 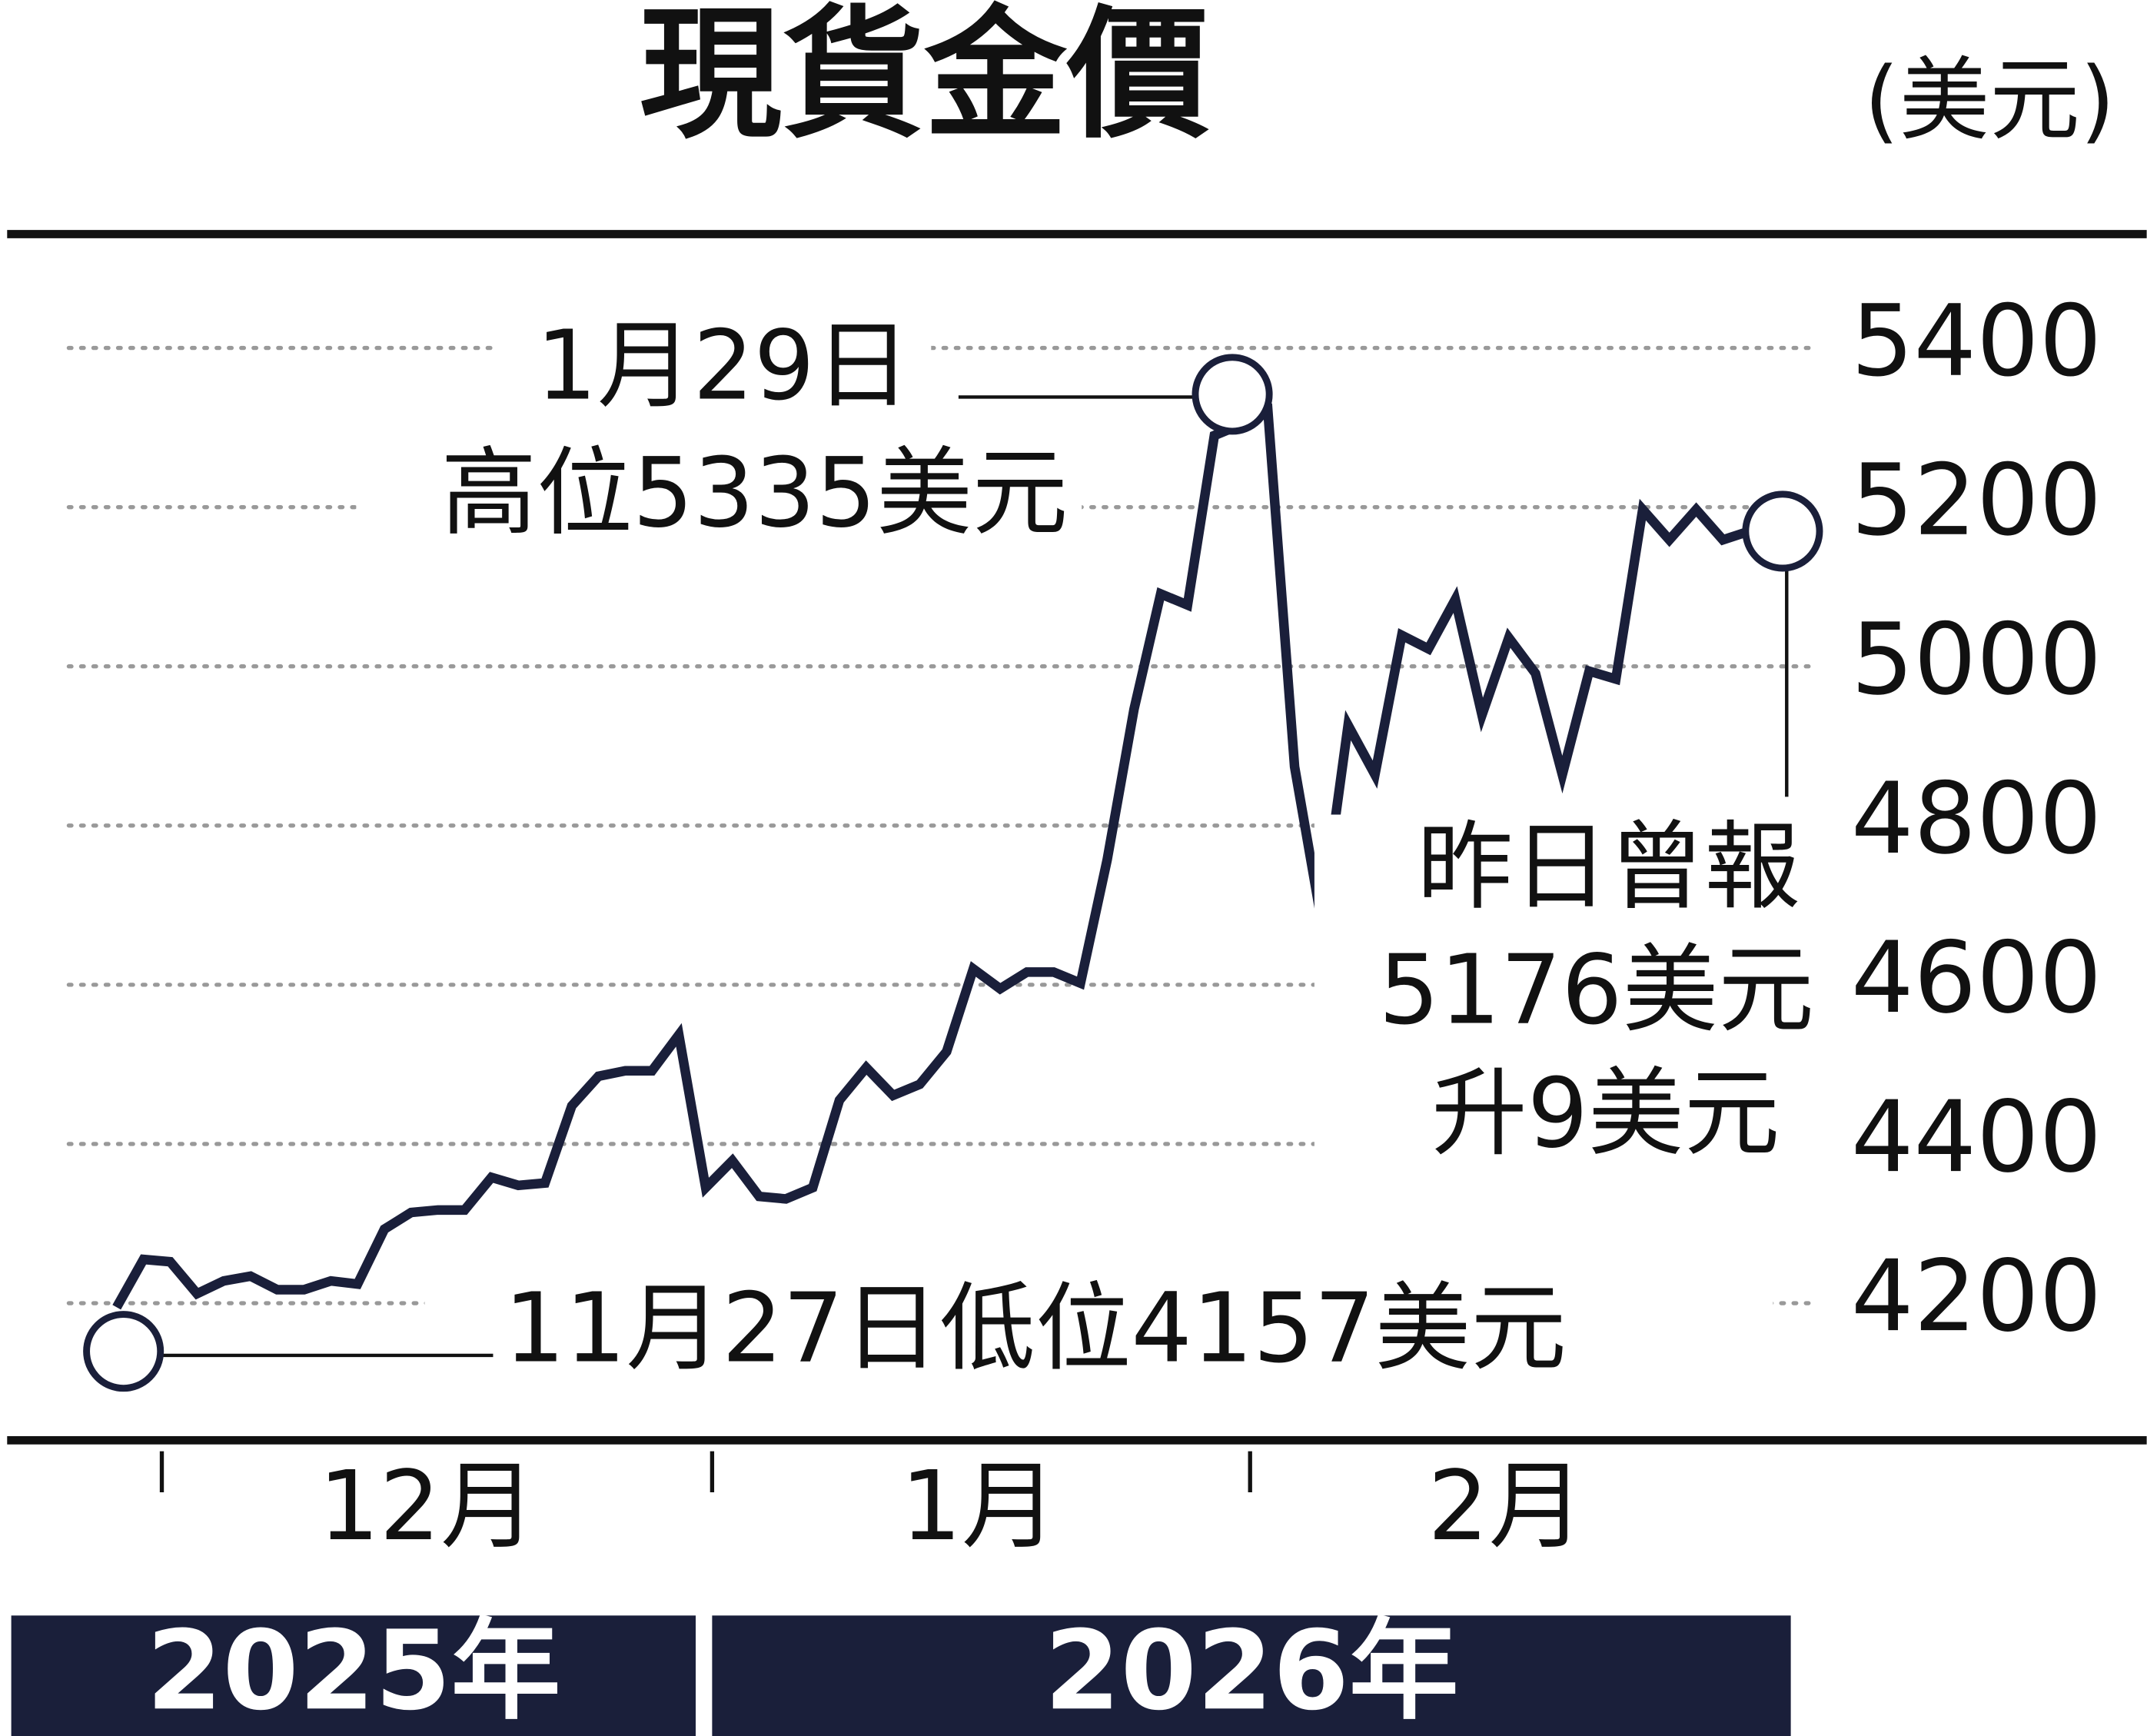 I want to click on y-tick-label: 4400, so click(x=1976, y=1137).